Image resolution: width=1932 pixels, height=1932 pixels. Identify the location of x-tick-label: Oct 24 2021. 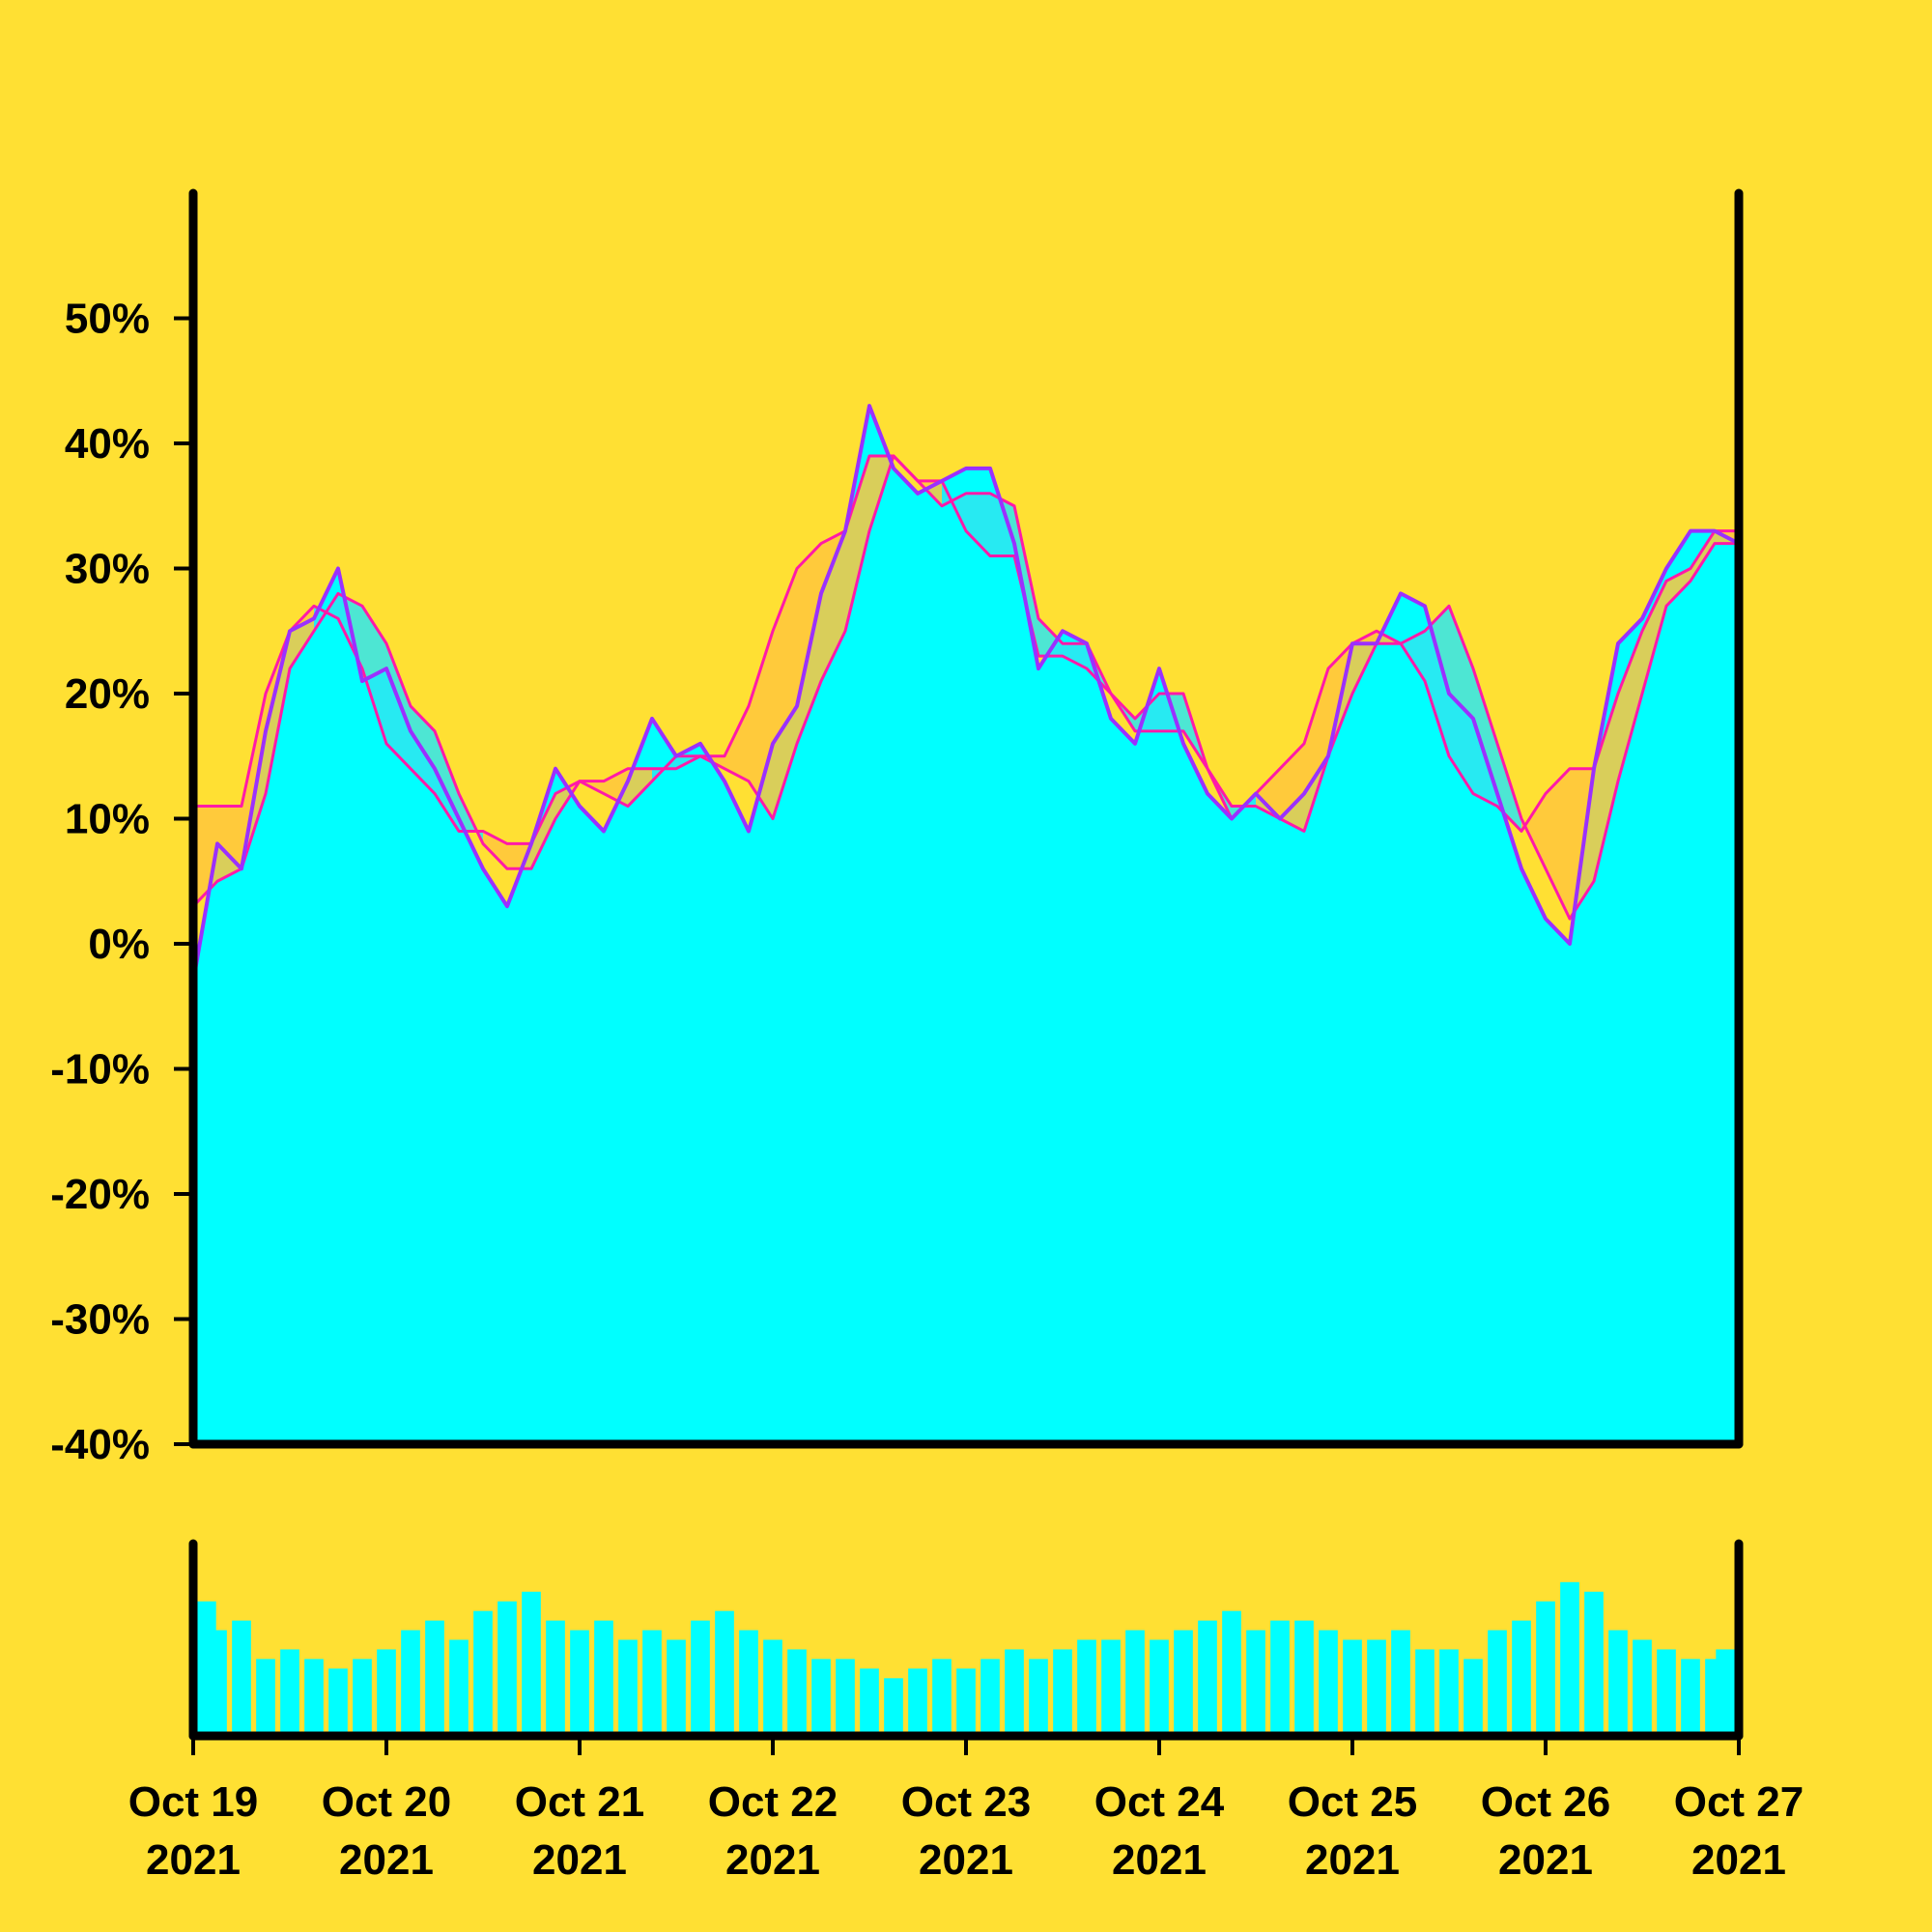
(1159, 1831).